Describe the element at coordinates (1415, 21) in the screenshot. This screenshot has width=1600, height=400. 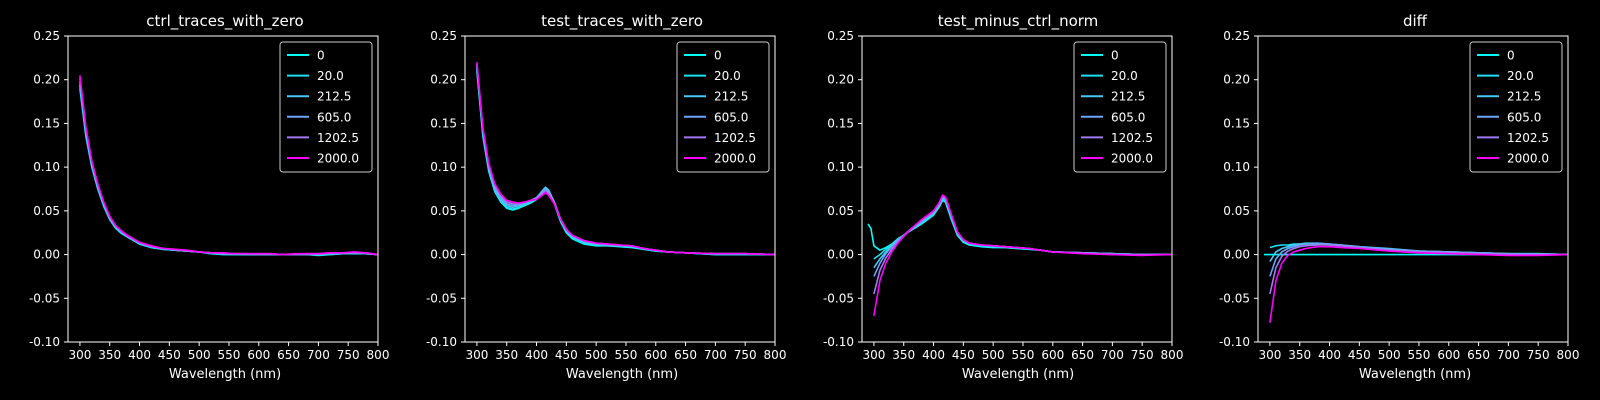
I see `chart-title: diff` at that location.